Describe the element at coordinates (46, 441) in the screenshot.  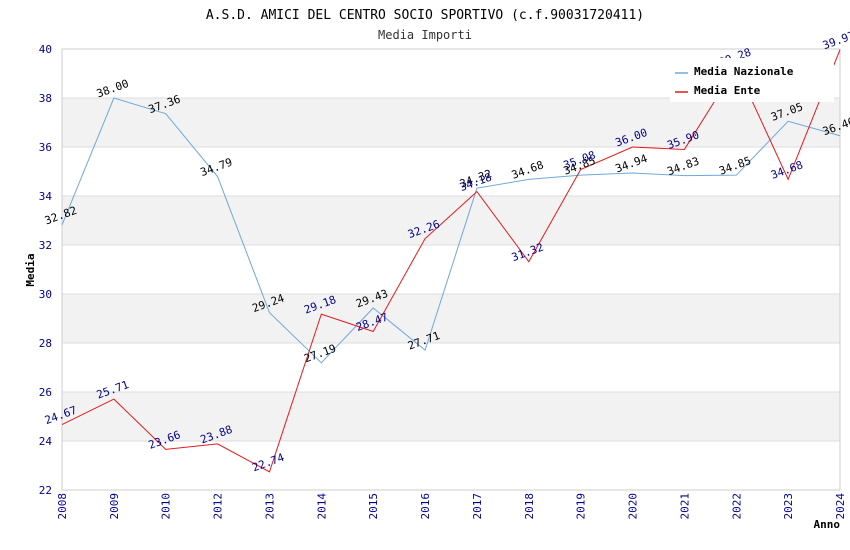
I see `y-tick-label: 24` at that location.